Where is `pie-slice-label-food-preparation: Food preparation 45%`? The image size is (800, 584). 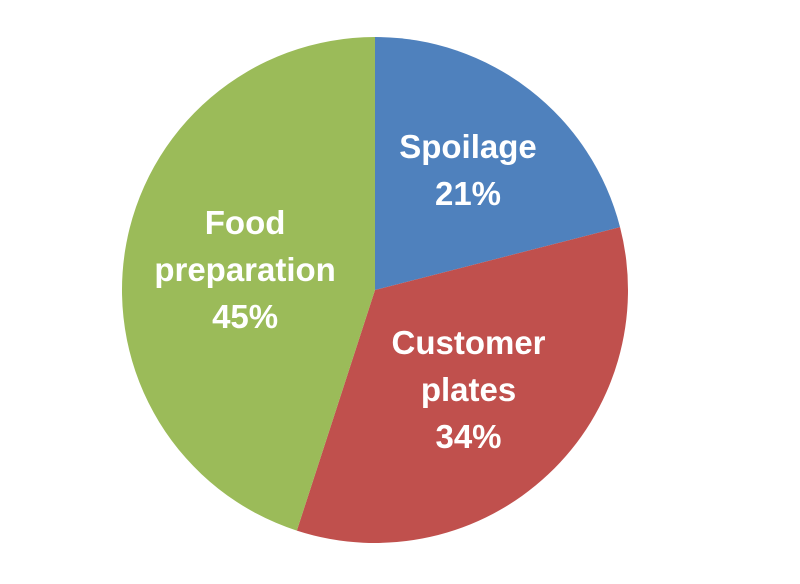 pie-slice-label-food-preparation: Food preparation 45% is located at coordinates (245, 269).